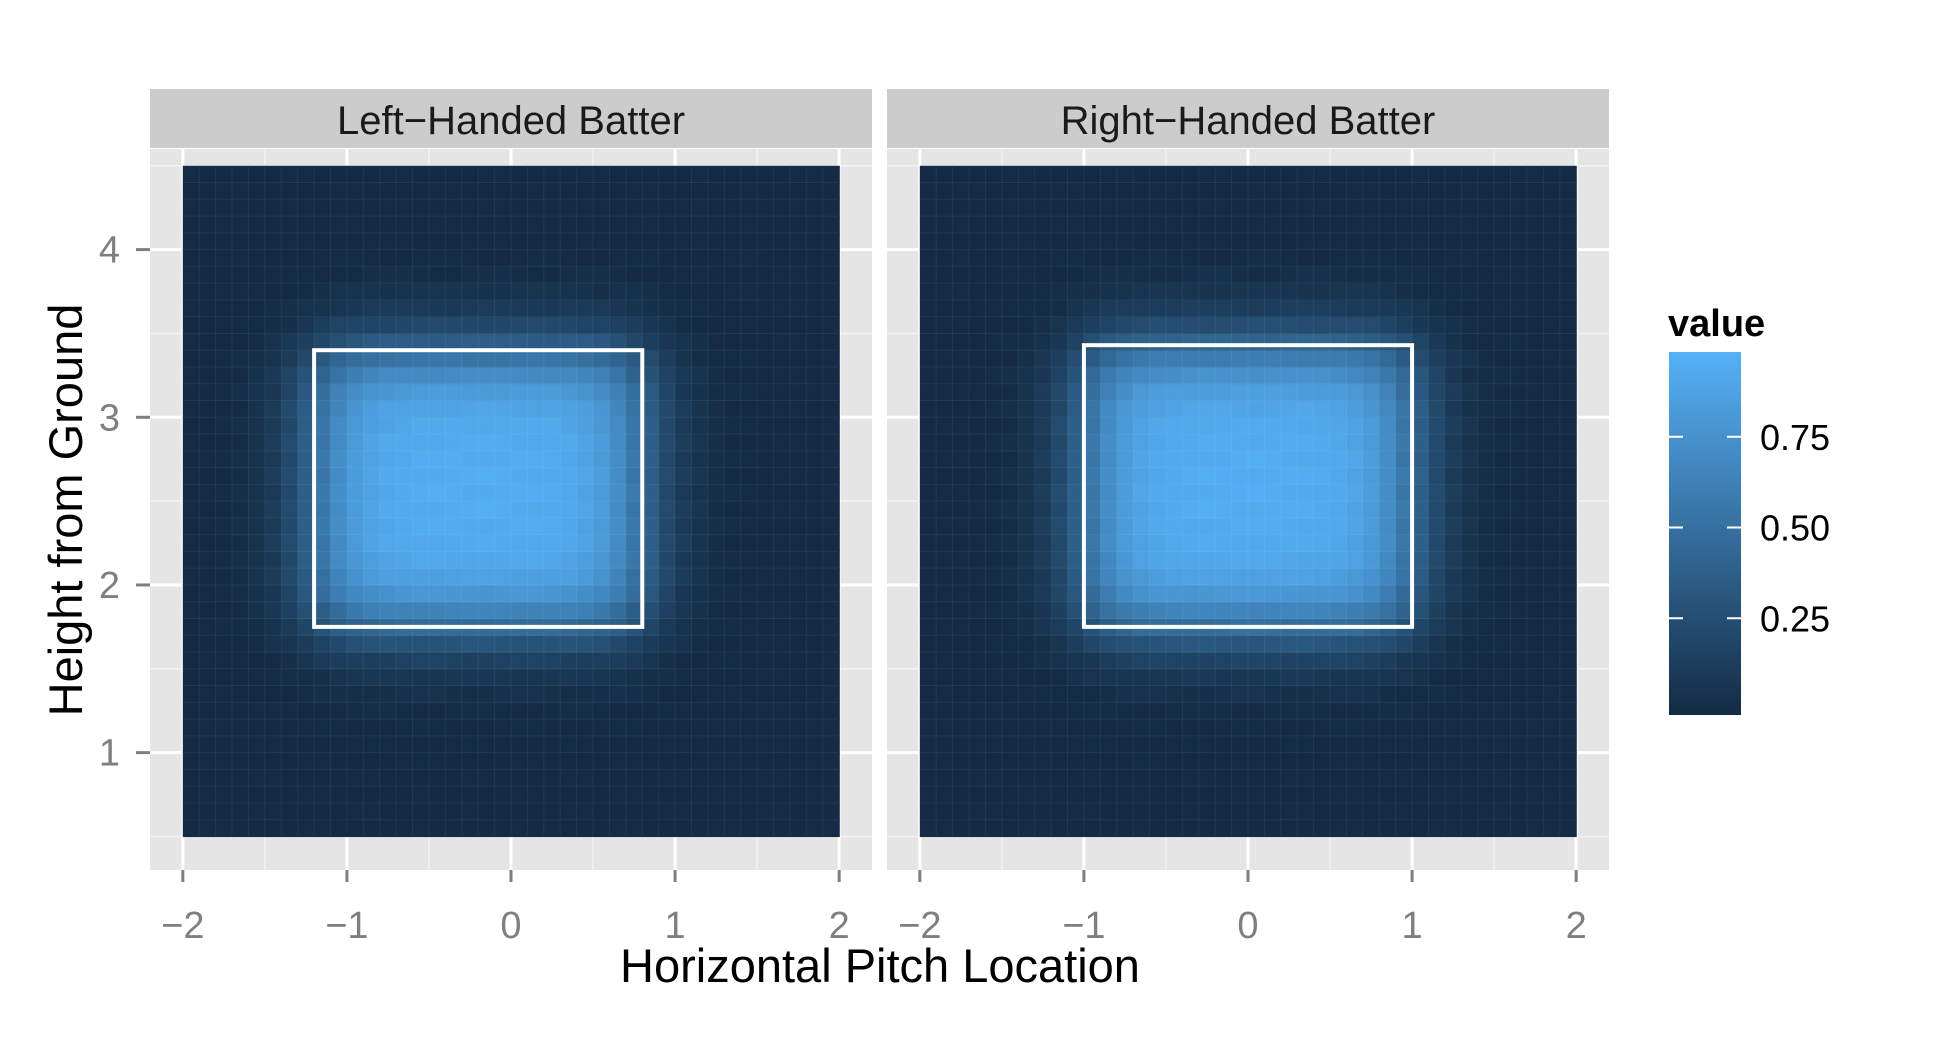 This screenshot has width=1950, height=1050. I want to click on strip-background, so click(511, 118).